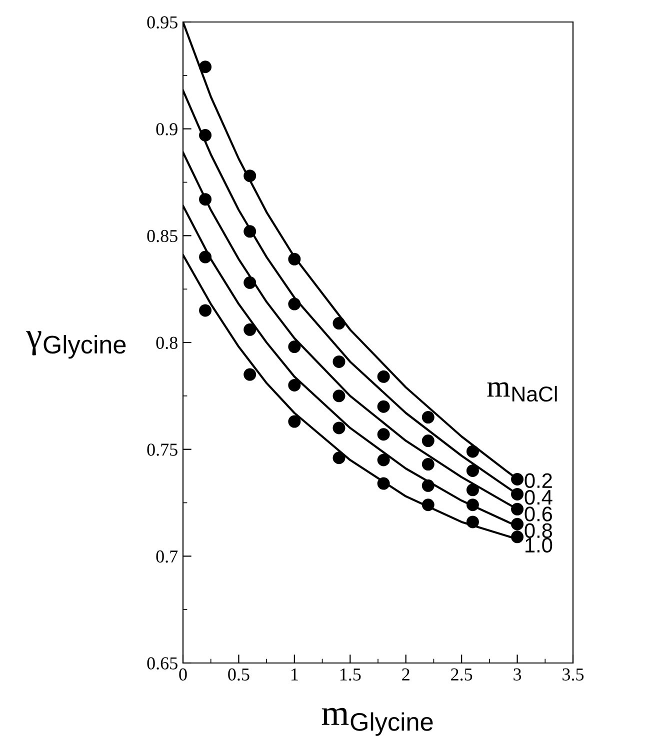  Describe the element at coordinates (538, 530) in the screenshot. I see `series-label: 0.8` at that location.